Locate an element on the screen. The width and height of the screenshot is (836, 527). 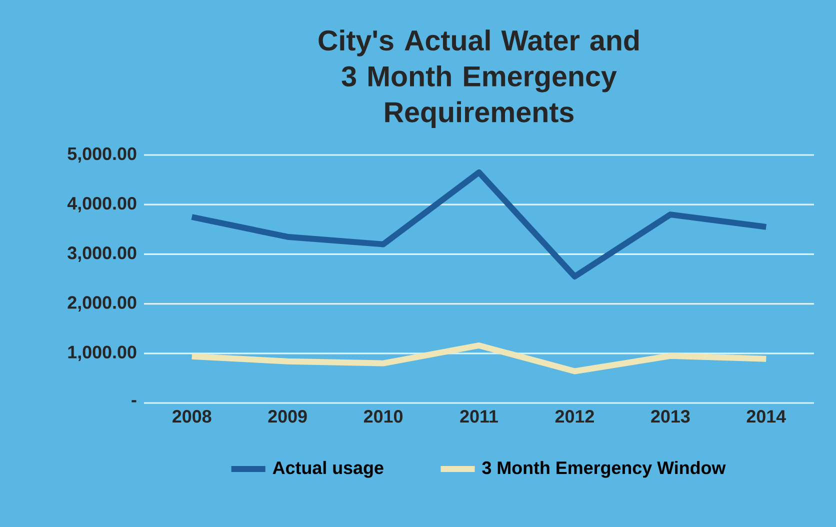
y-tick-label: 4,000.00 is located at coordinates (101, 204).